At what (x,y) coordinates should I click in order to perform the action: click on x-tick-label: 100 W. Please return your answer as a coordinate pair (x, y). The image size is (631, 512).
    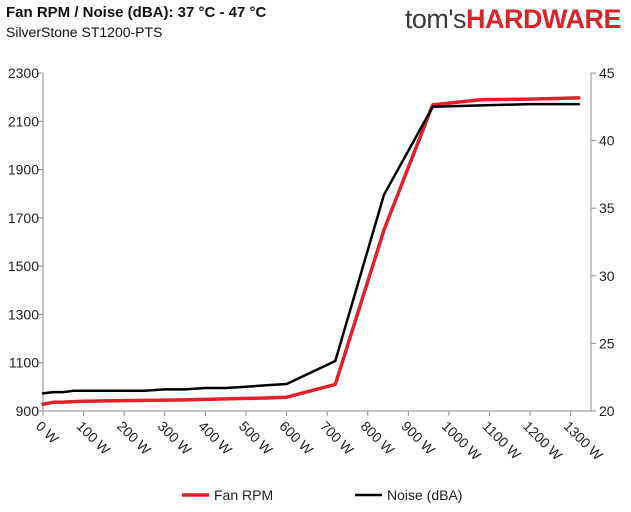
    Looking at the image, I should click on (93, 438).